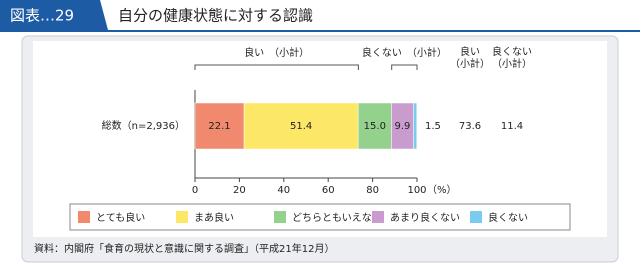 Image resolution: width=640 pixels, height=270 pixels. I want to click on value-label: 22.1, so click(219, 126).